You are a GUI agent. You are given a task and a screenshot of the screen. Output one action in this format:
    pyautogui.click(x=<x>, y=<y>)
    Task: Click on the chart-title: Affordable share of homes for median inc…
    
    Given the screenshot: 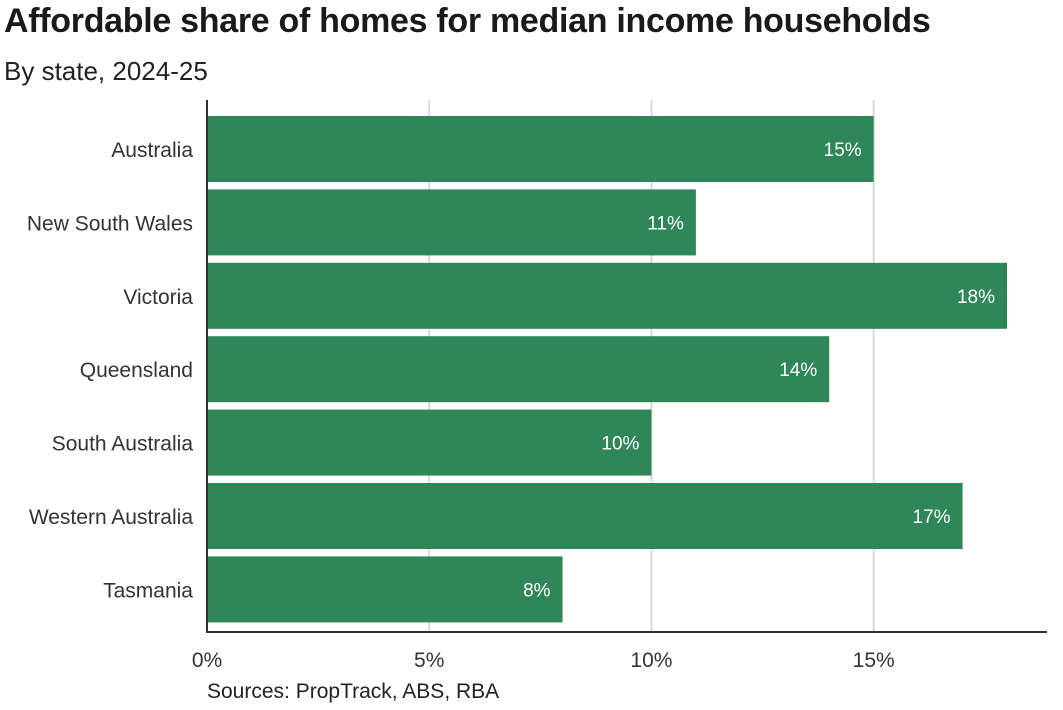 What is the action you would take?
    pyautogui.click(x=467, y=21)
    